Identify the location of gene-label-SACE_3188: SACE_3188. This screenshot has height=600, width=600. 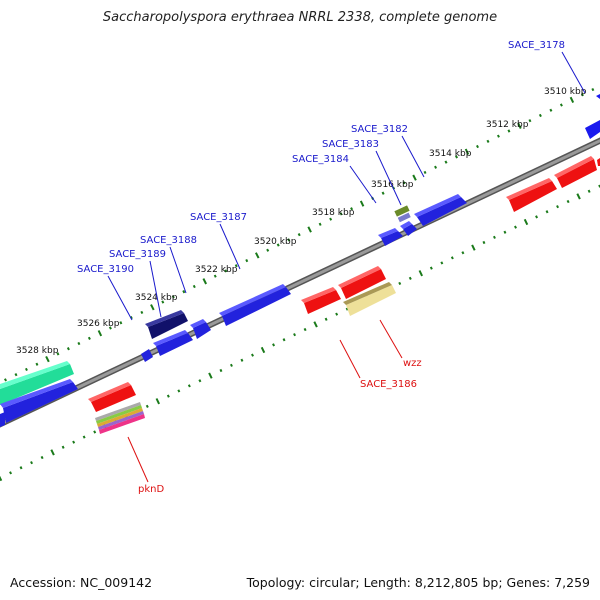
(168, 240).